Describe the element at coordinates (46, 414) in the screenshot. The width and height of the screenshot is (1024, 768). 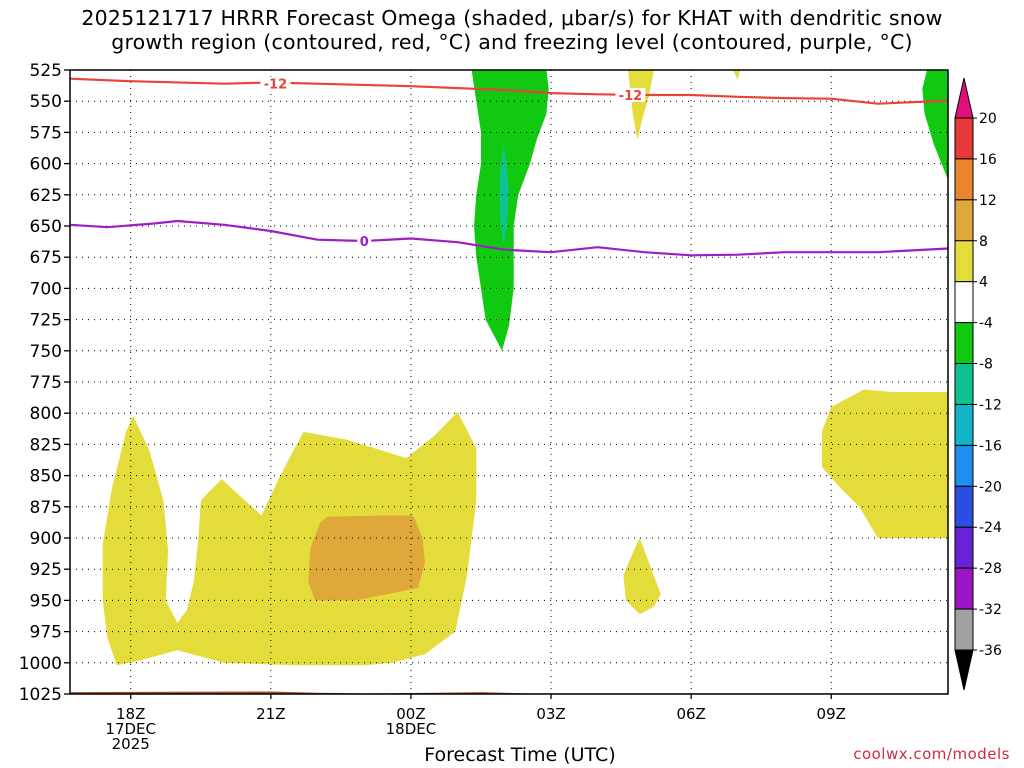
I see `y-tick-label-800: 800` at that location.